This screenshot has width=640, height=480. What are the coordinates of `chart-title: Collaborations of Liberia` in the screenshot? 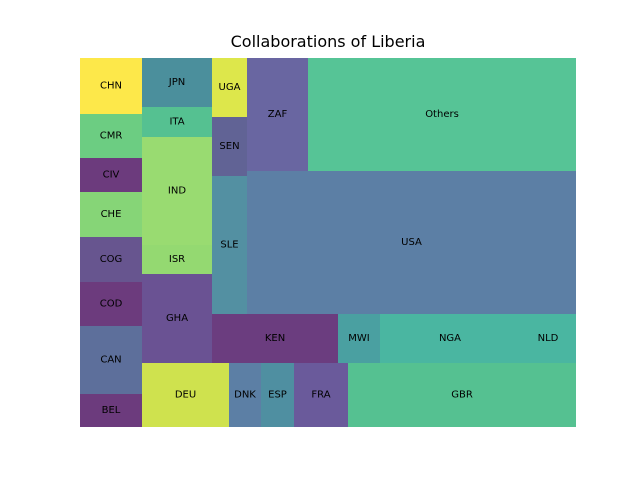 It's located at (328, 41).